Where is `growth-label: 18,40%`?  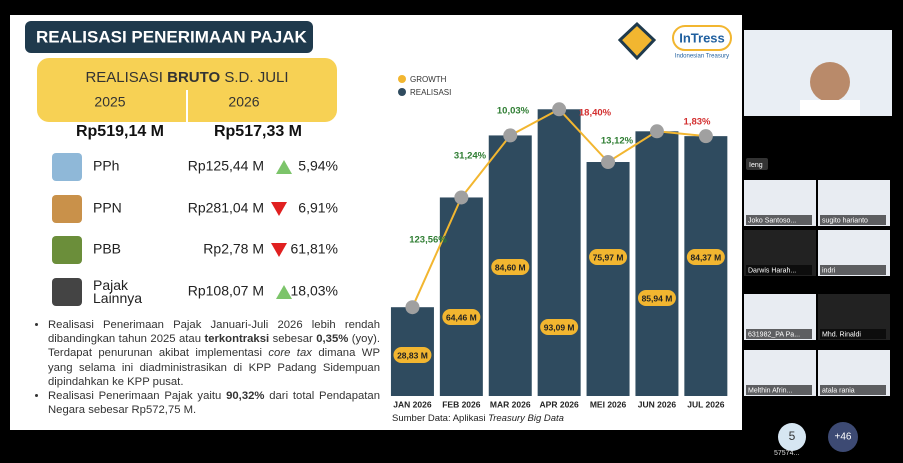 growth-label: 18,40% is located at coordinates (595, 113).